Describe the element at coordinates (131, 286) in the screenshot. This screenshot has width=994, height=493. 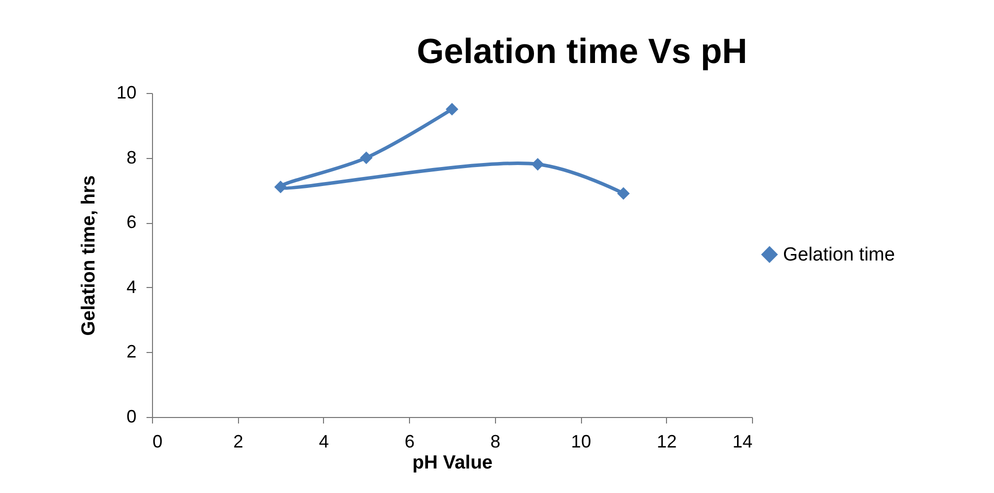
I see `y-tick-label: 4` at that location.